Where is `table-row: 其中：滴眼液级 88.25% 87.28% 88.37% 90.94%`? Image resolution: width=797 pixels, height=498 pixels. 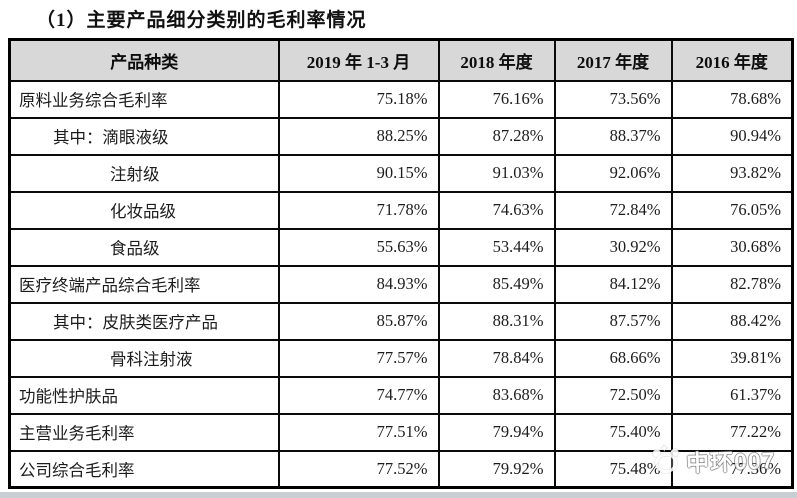 table-row: 其中：滴眼液级 88.25% 87.28% 88.37% 90.94% is located at coordinates (401, 136).